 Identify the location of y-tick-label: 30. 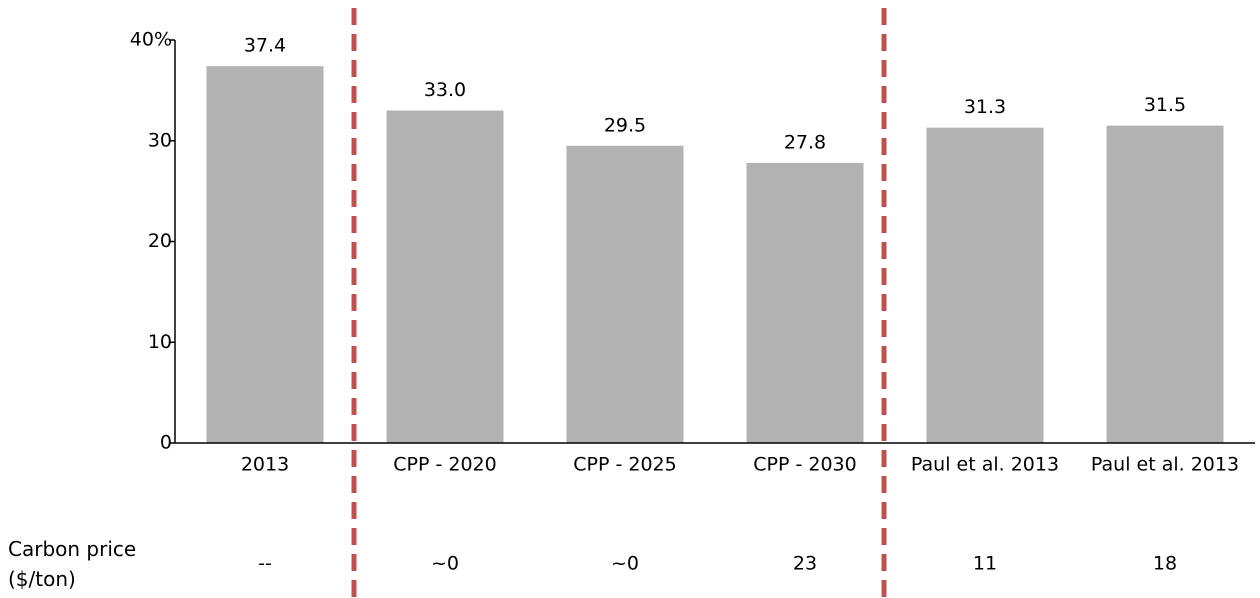
(160, 140).